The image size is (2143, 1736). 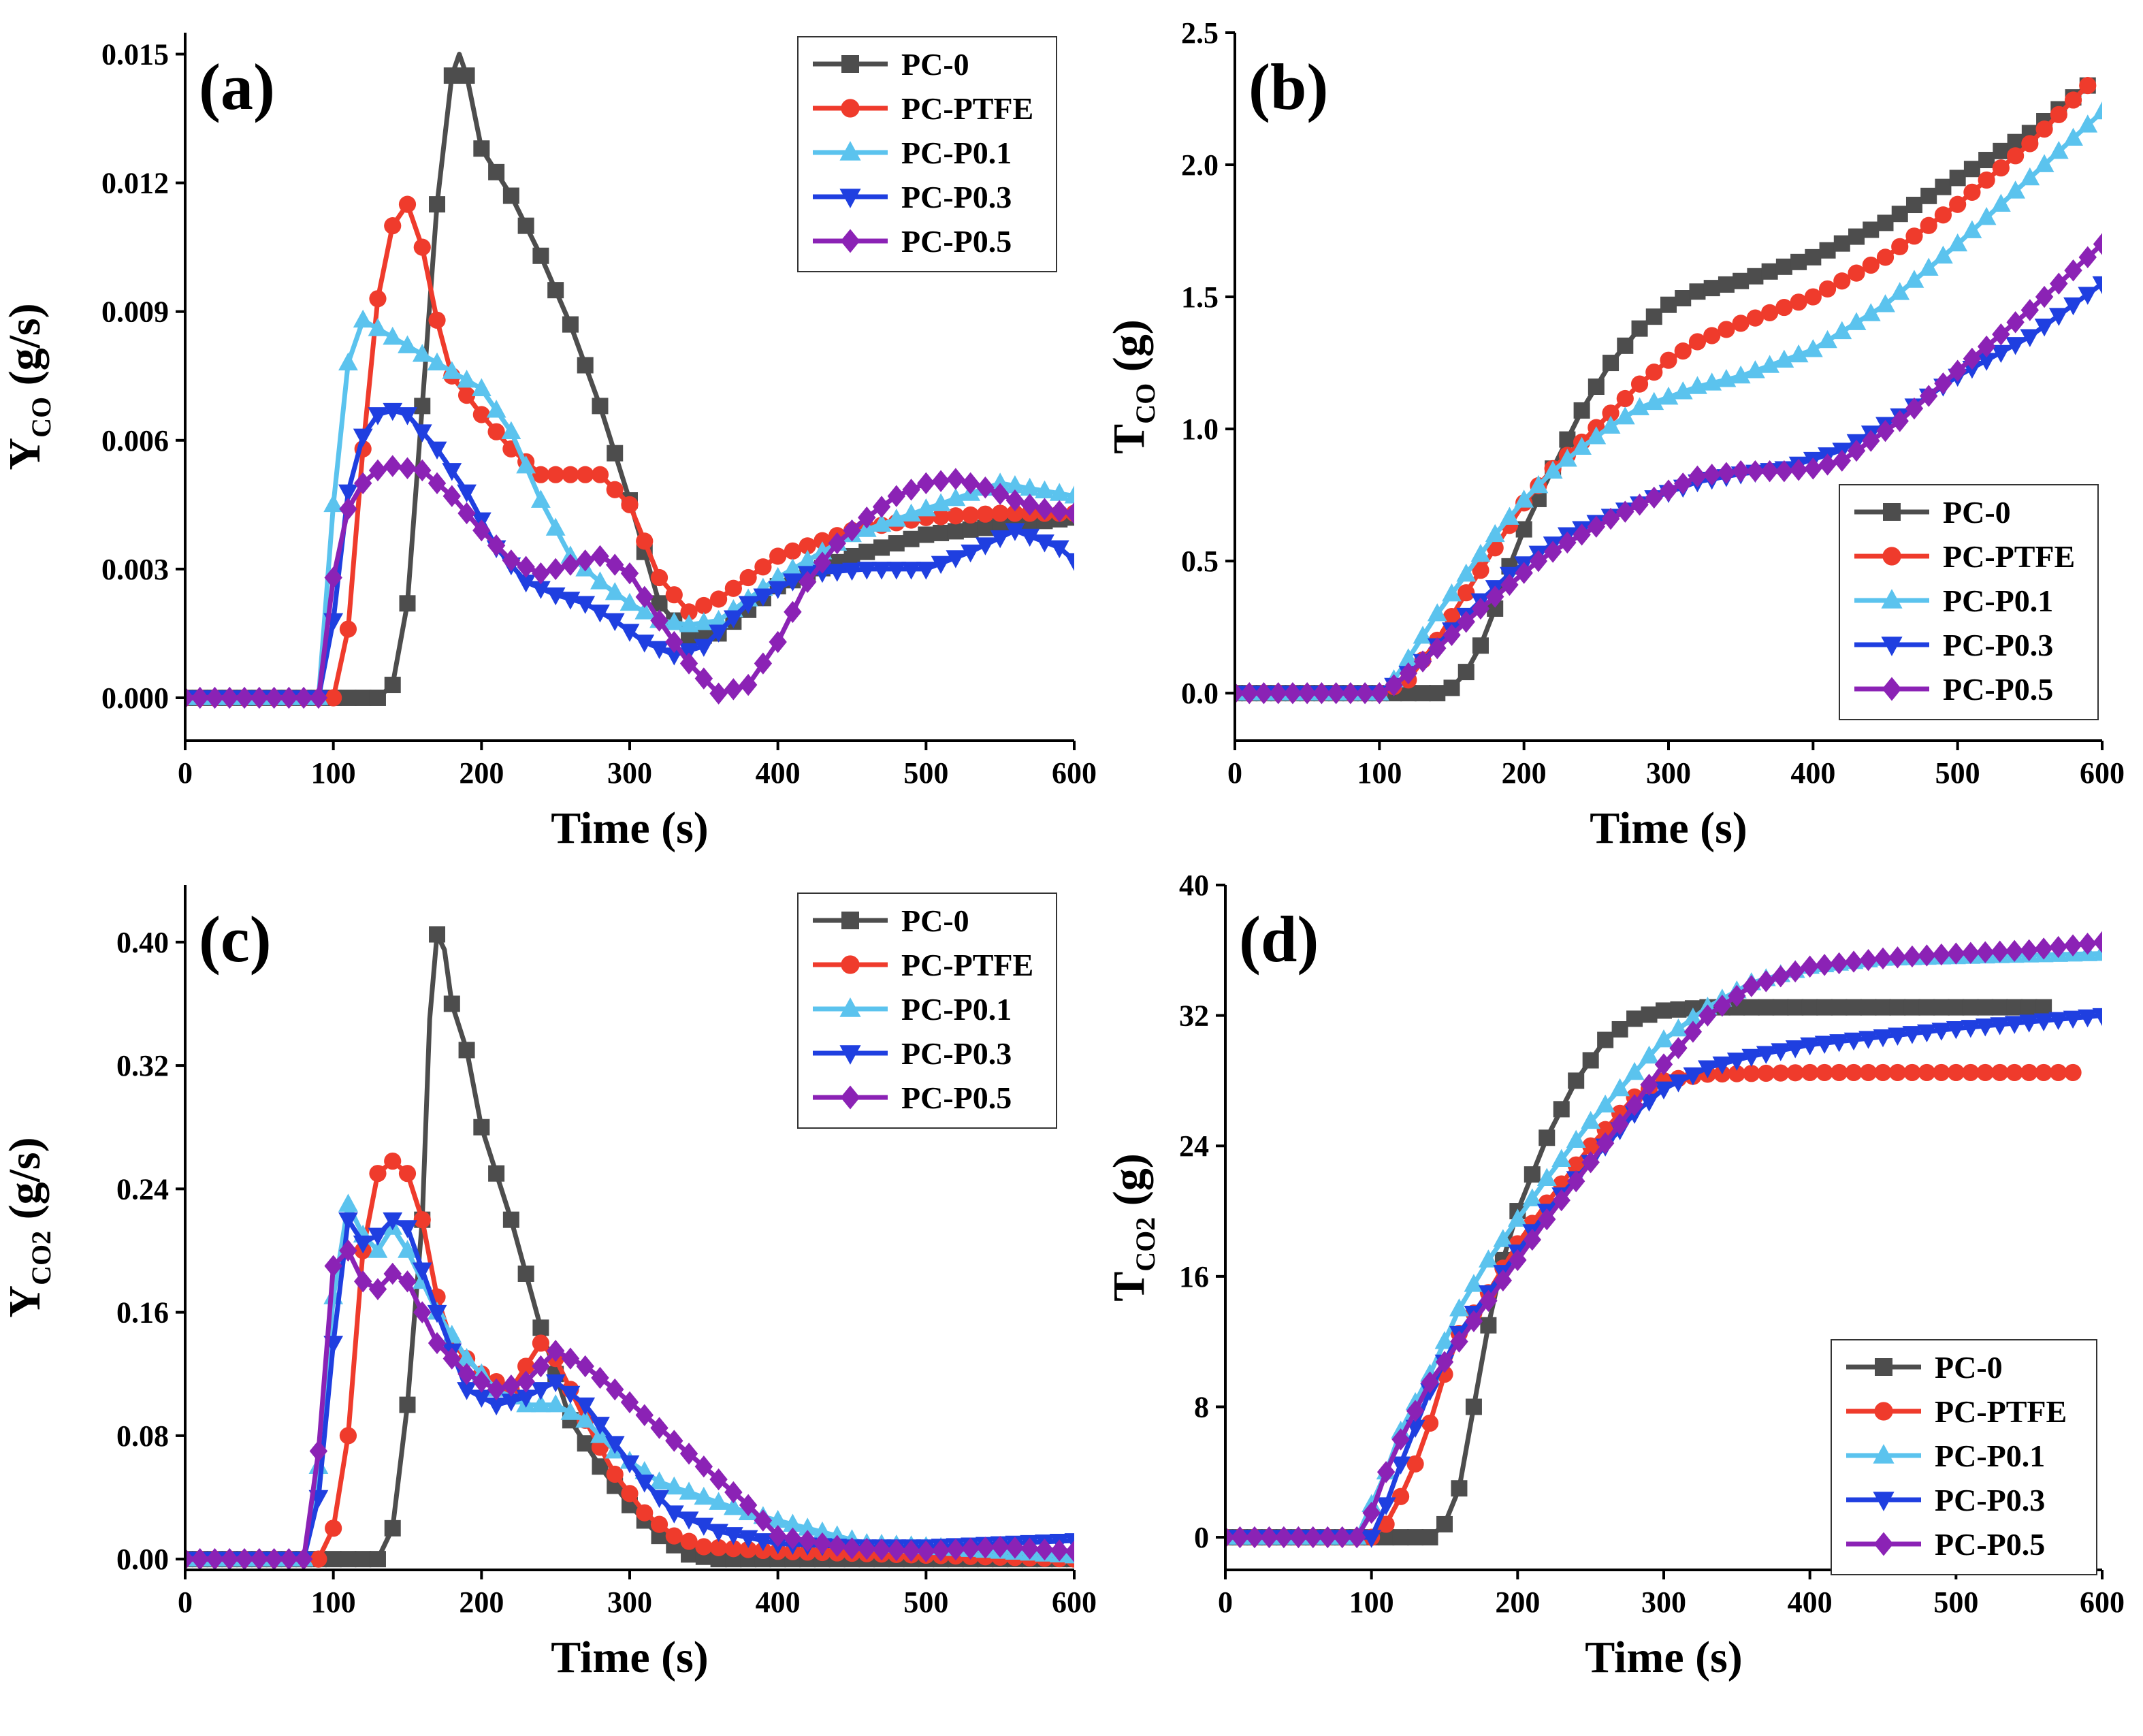 What do you see at coordinates (1200, 561) in the screenshot?
I see `y-tick-label: 0.5` at bounding box center [1200, 561].